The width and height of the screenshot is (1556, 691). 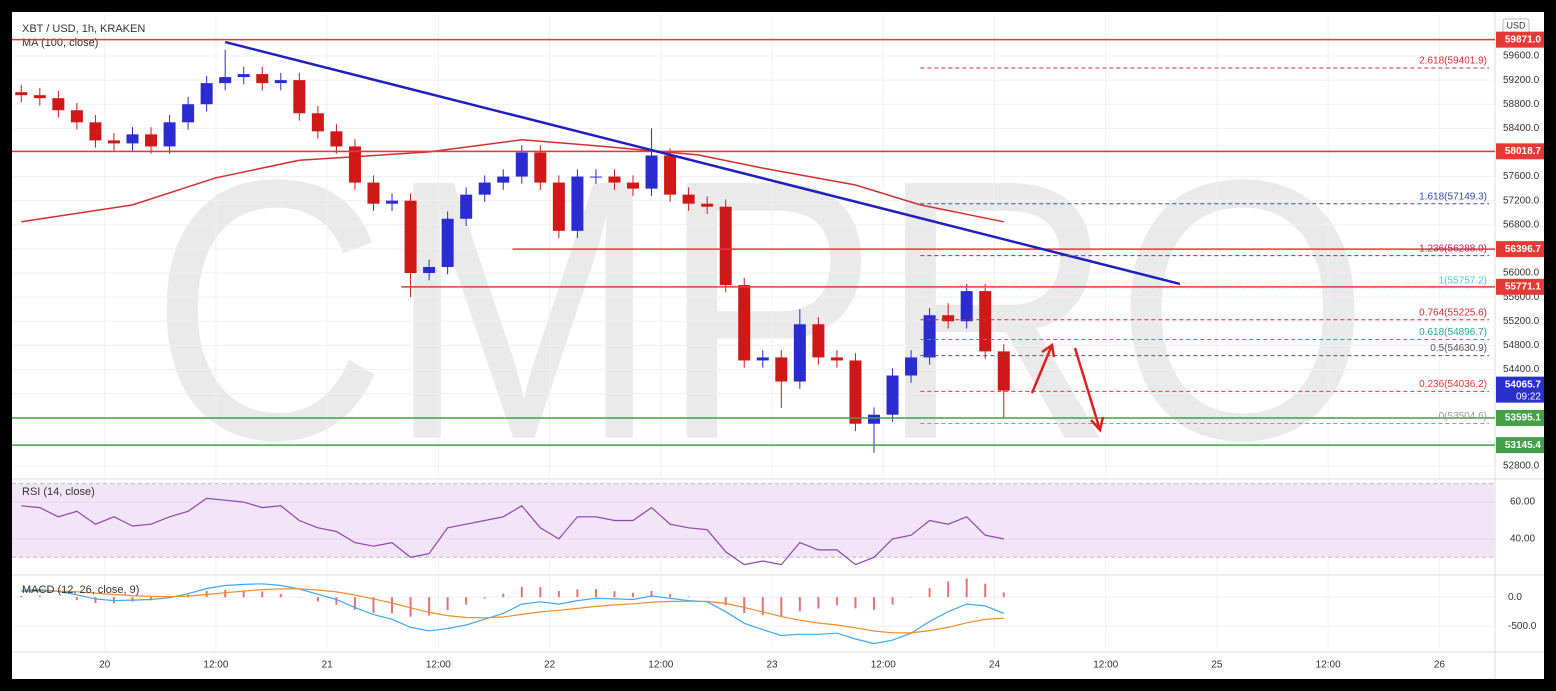 I want to click on last-price-tag, so click(x=1520, y=389).